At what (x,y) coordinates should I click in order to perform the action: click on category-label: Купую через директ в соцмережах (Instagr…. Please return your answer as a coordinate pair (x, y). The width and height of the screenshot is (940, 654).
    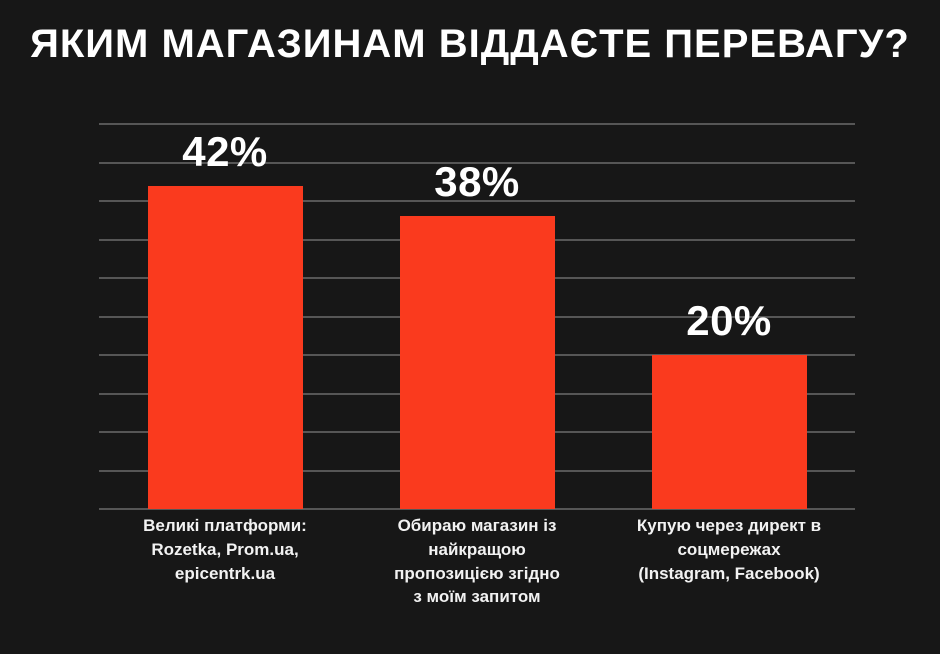
    Looking at the image, I should click on (729, 549).